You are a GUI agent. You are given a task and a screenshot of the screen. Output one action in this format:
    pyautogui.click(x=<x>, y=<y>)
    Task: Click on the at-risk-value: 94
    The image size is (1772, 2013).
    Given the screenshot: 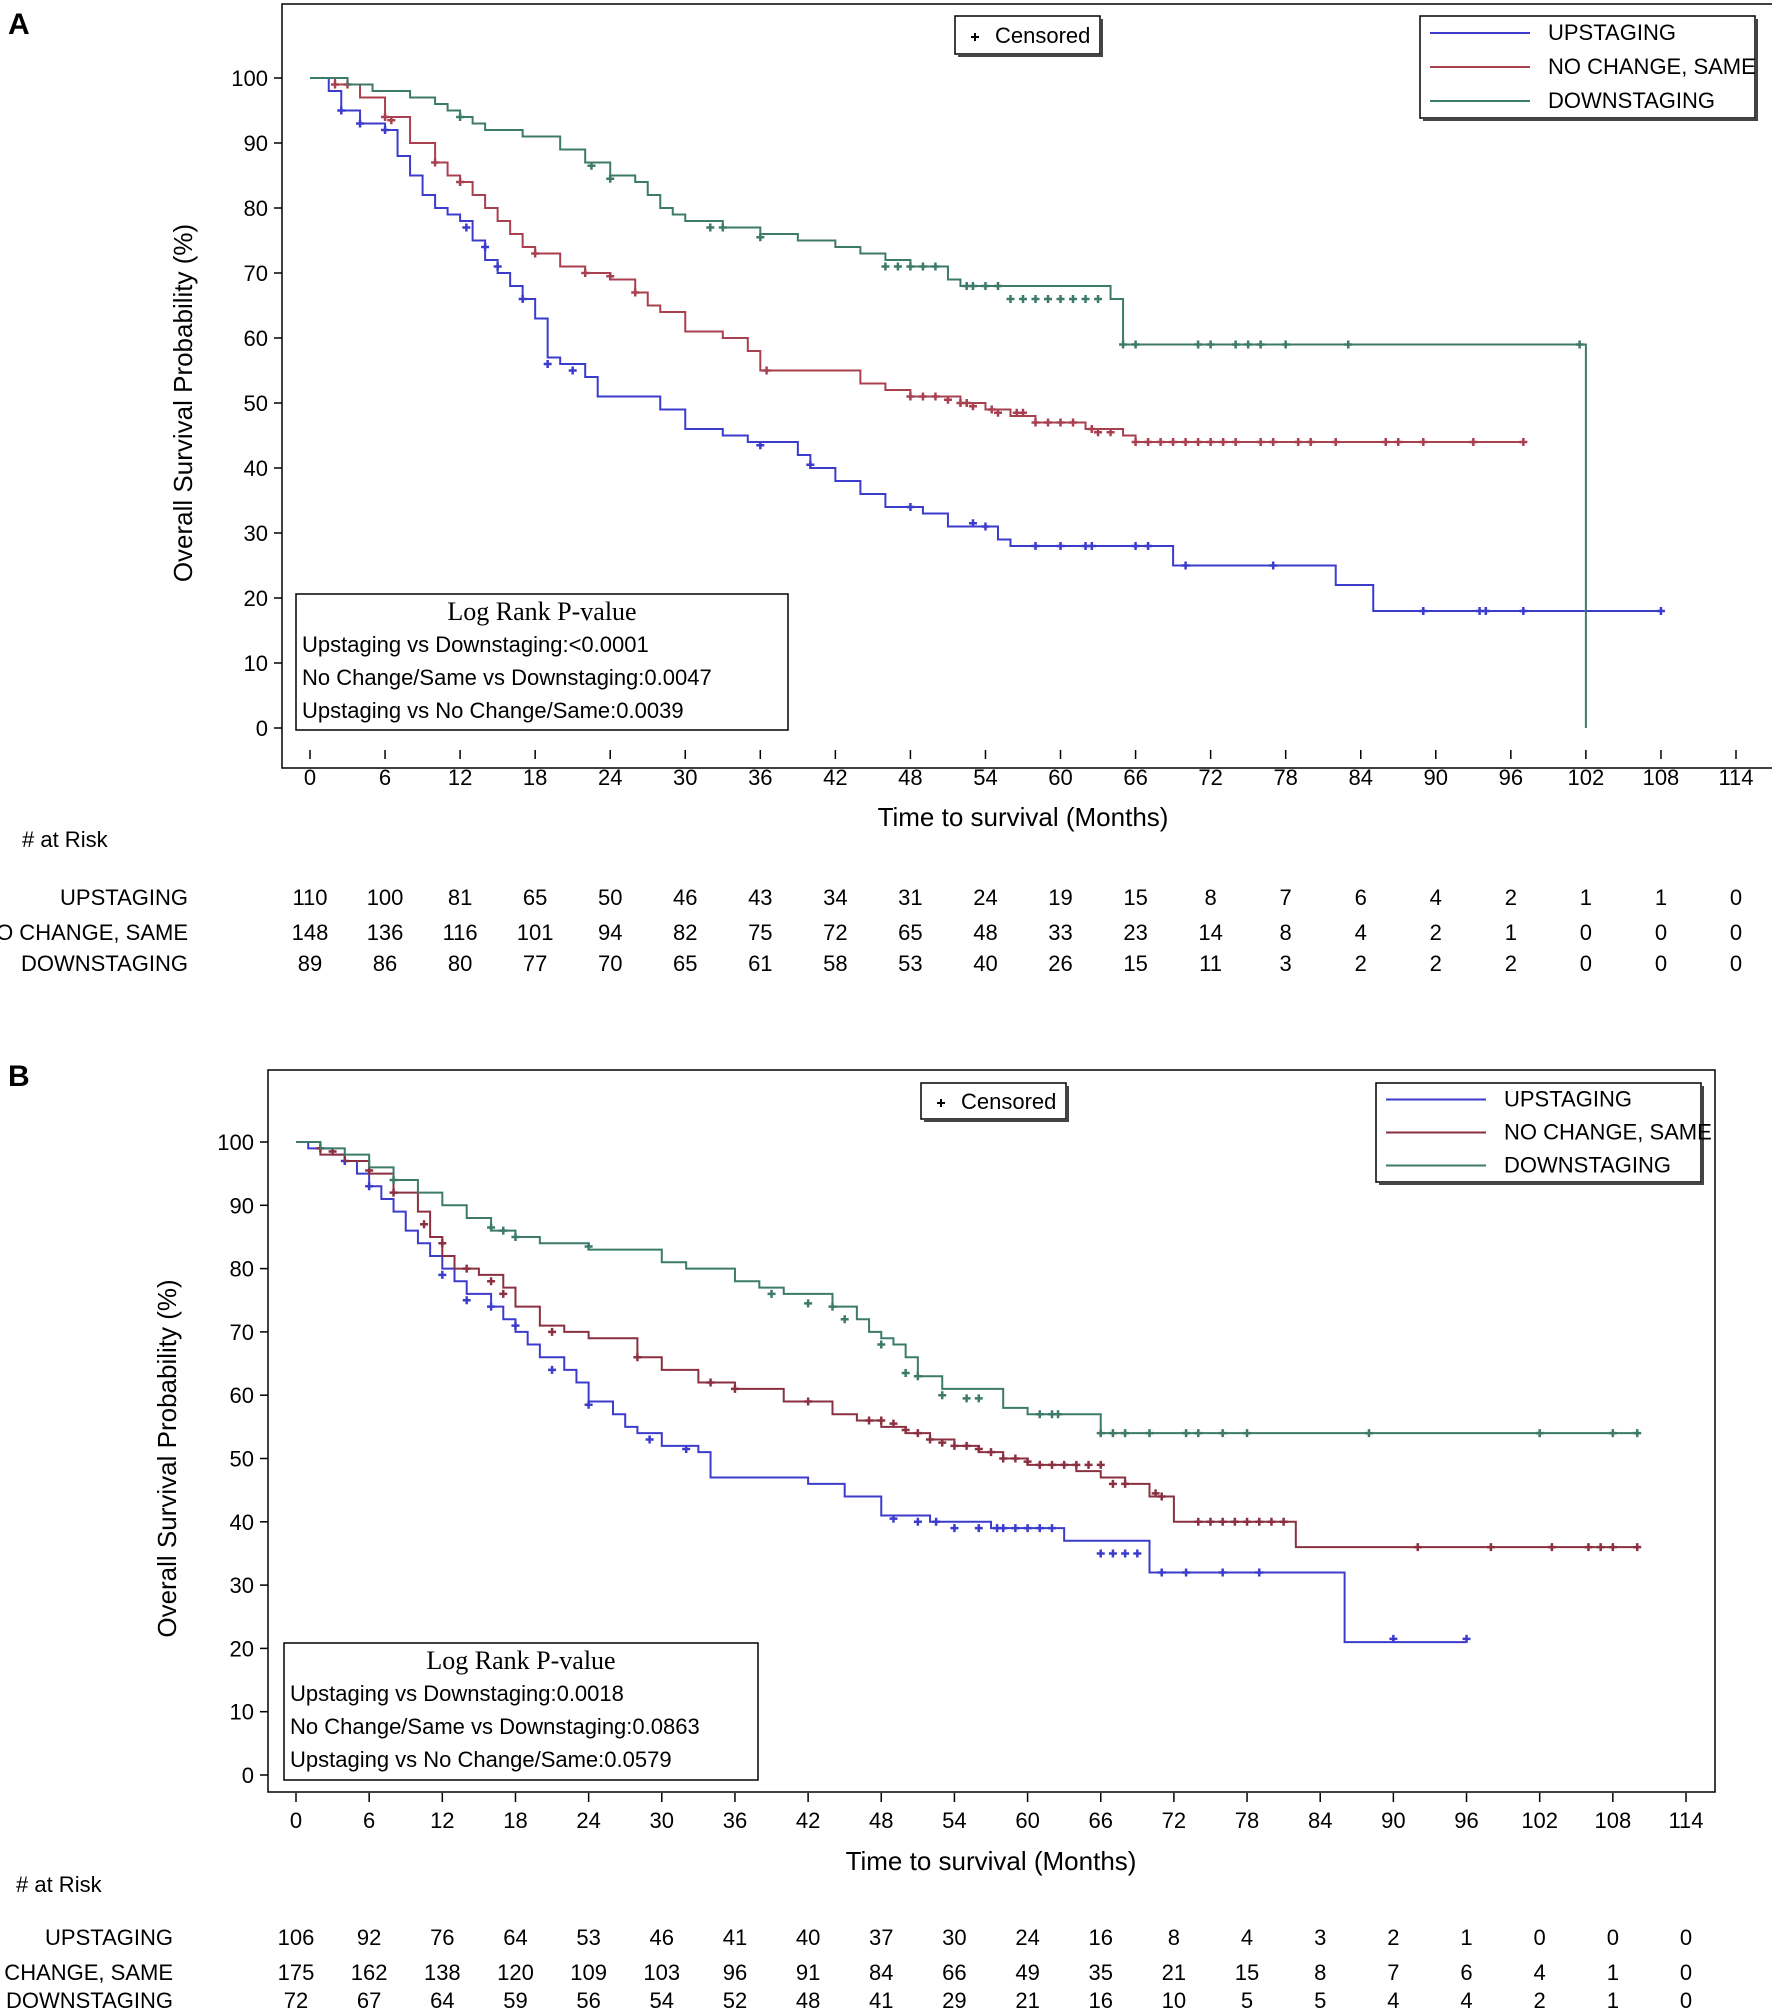 What is the action you would take?
    pyautogui.click(x=610, y=932)
    